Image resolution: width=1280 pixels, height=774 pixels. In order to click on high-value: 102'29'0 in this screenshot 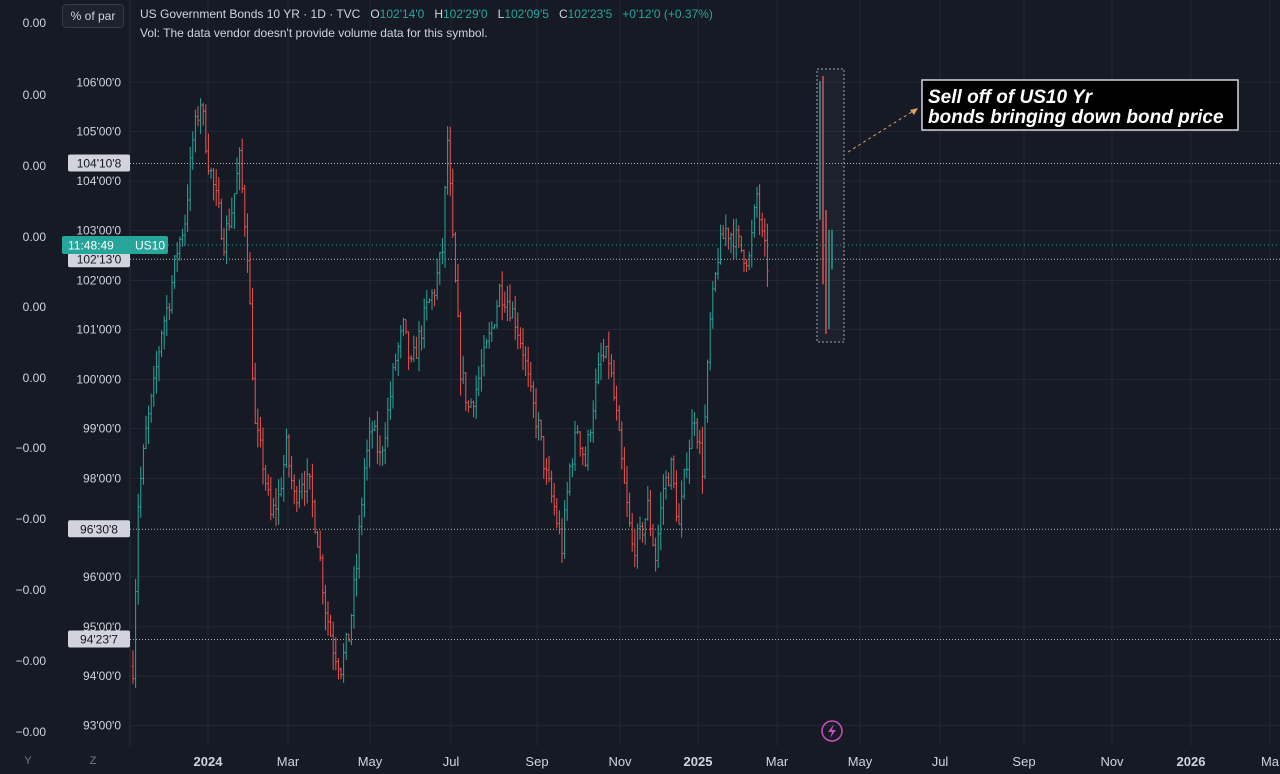, I will do `click(465, 14)`.